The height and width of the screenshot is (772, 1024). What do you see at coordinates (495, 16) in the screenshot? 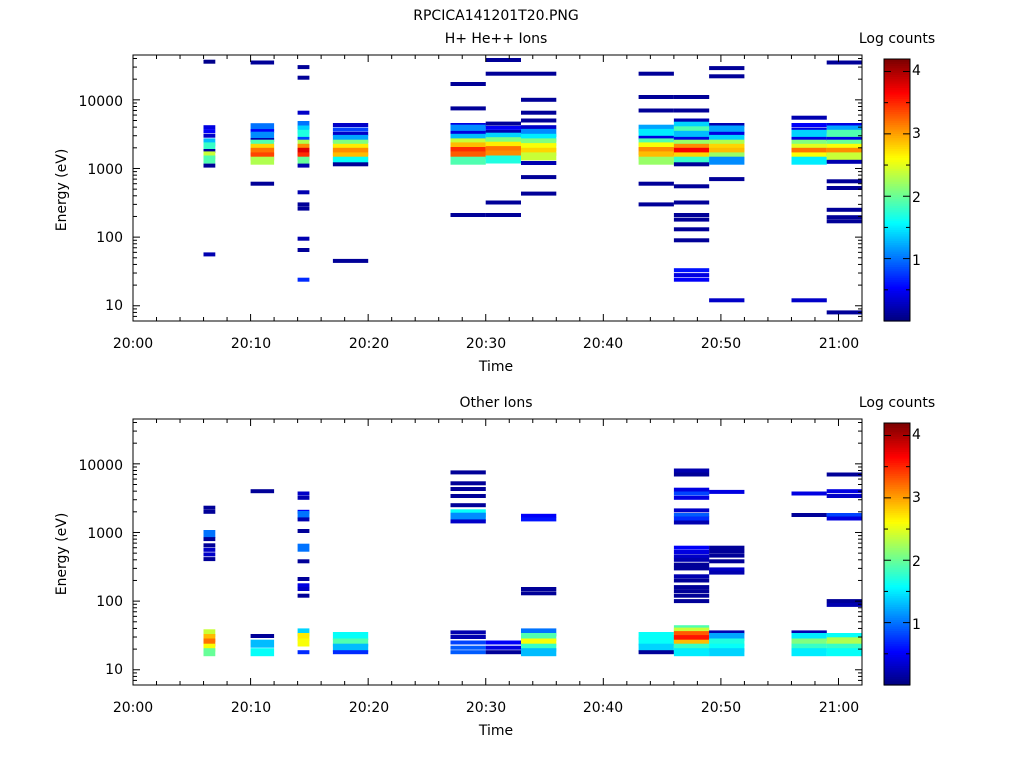
I see `figure-title: RPCICA141201T20.PNG` at bounding box center [495, 16].